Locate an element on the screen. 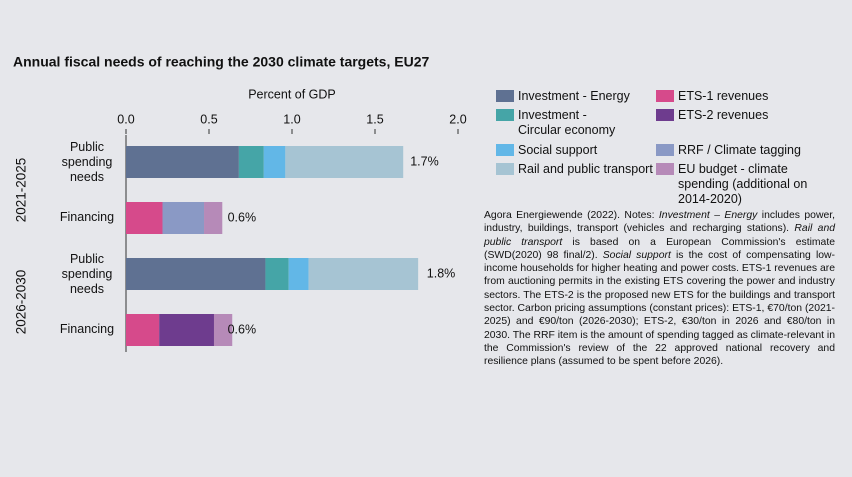 The width and height of the screenshot is (852, 477). total-label: 1.7% is located at coordinates (424, 161).